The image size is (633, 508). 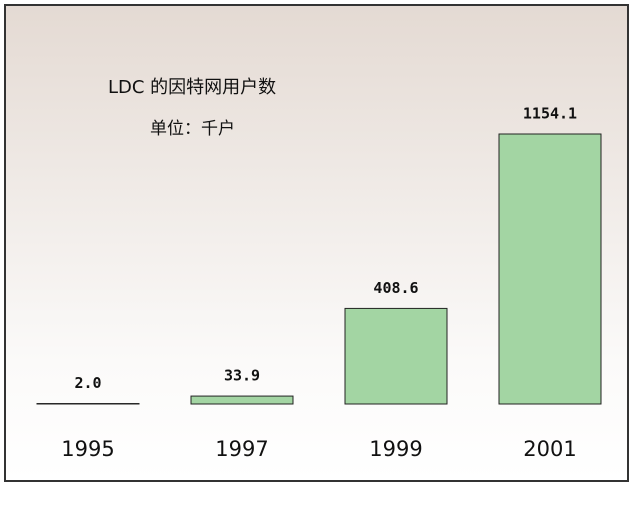 What do you see at coordinates (549, 449) in the screenshot?
I see `x-tick-label: 2001` at bounding box center [549, 449].